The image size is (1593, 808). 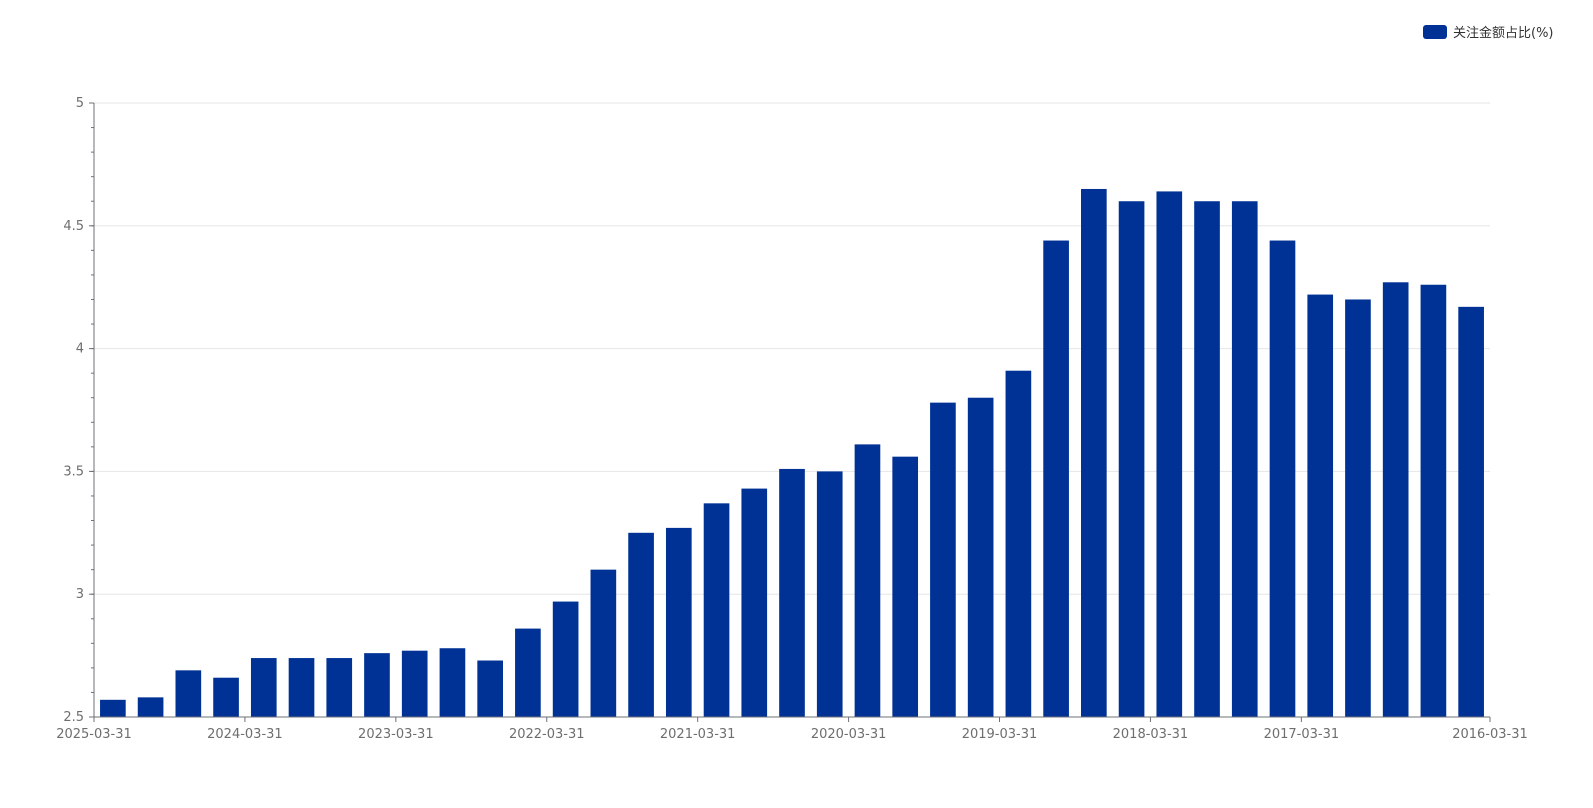 What do you see at coordinates (80, 103) in the screenshot?
I see `y-tick-label: 5` at bounding box center [80, 103].